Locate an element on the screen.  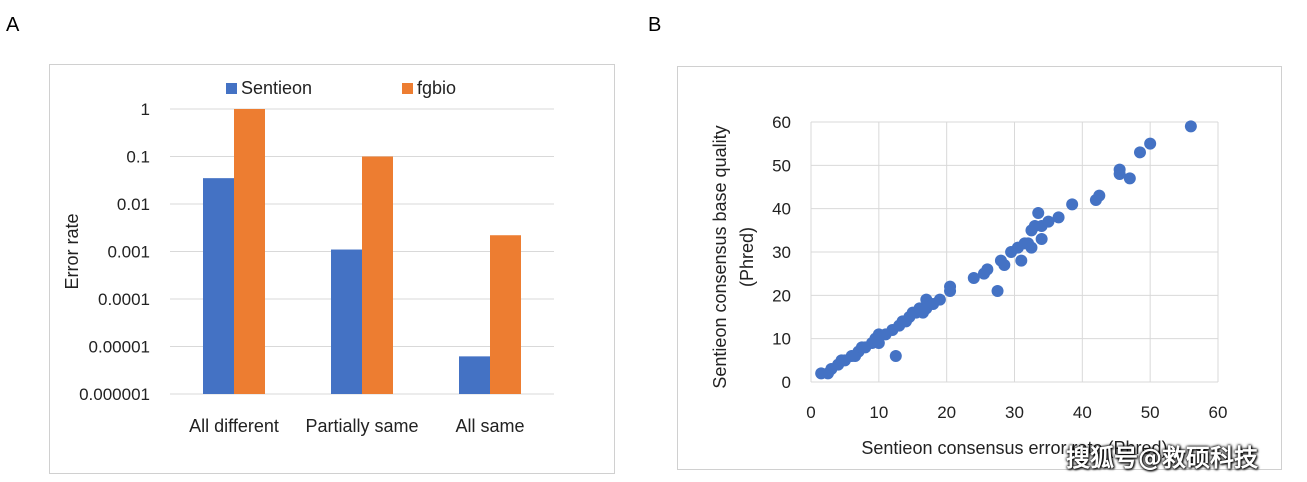
legend-label-fgbio: fgbio is located at coordinates (436, 88).